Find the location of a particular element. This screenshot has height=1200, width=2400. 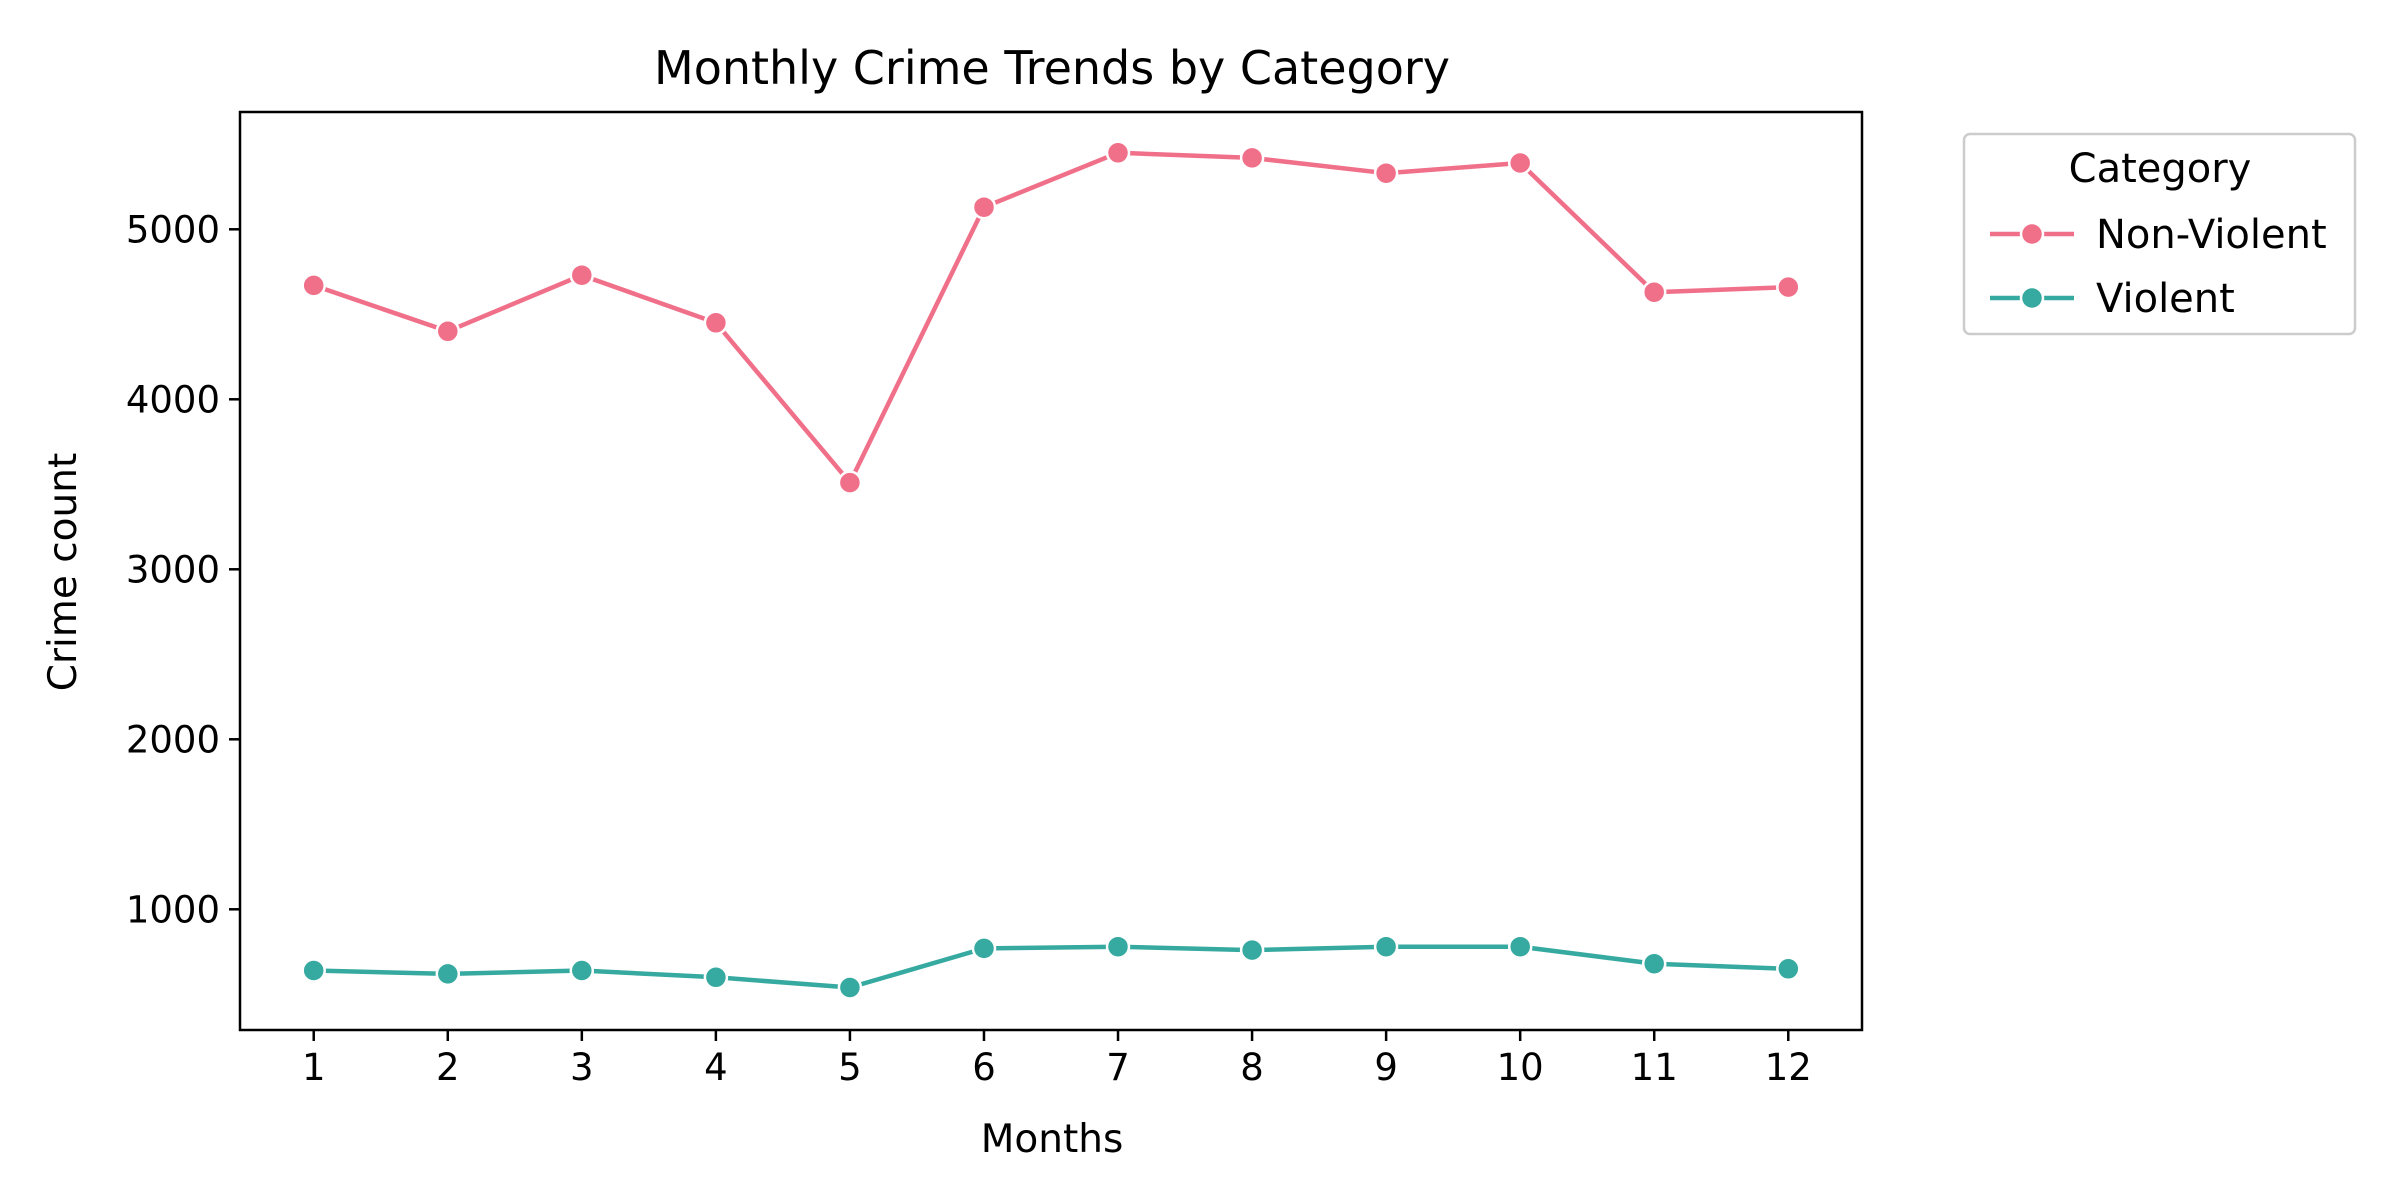

x-tick-label: 12 is located at coordinates (1788, 1067).